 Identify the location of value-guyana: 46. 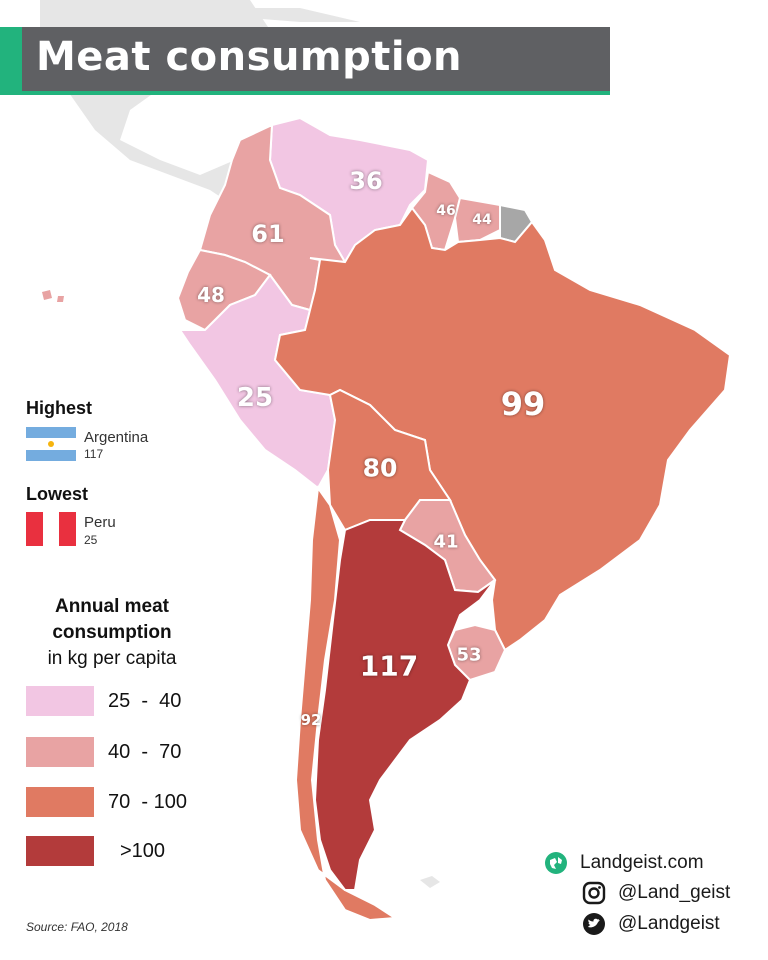
(446, 211).